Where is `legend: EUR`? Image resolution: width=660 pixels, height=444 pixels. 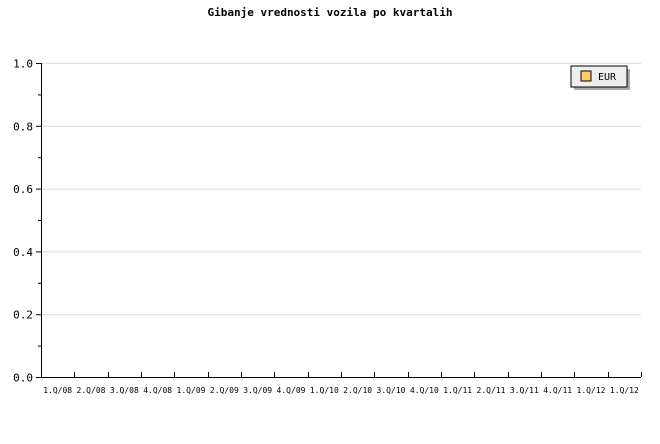
legend: EUR is located at coordinates (600, 77).